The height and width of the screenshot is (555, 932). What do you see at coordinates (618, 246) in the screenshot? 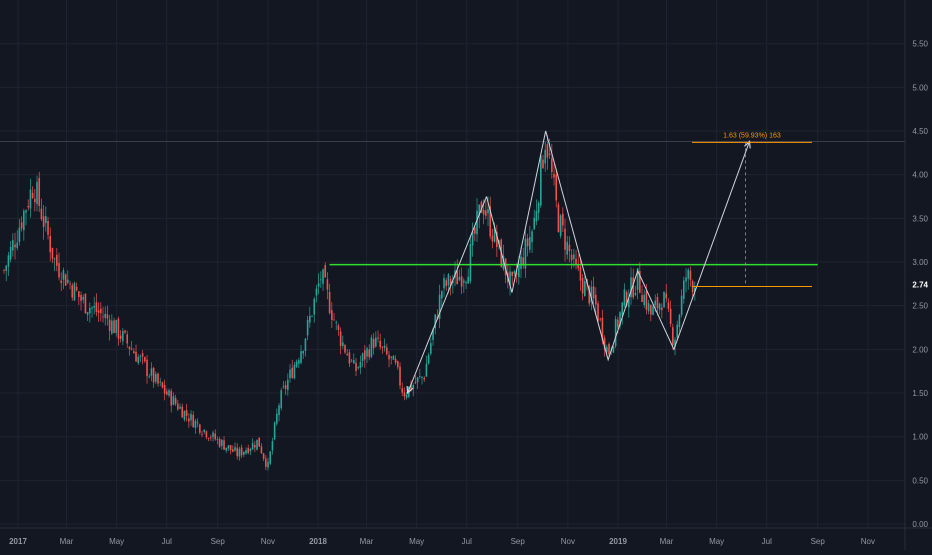
I see `pattern-line-rising-wedge-top` at bounding box center [618, 246].